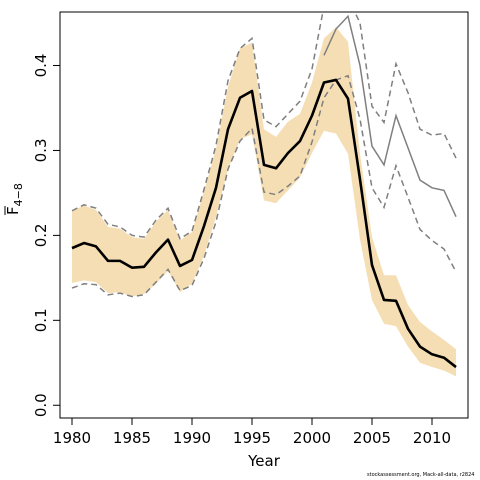 This screenshot has height=480, width=480. I want to click on x-tick-label: 1990, so click(192, 438).